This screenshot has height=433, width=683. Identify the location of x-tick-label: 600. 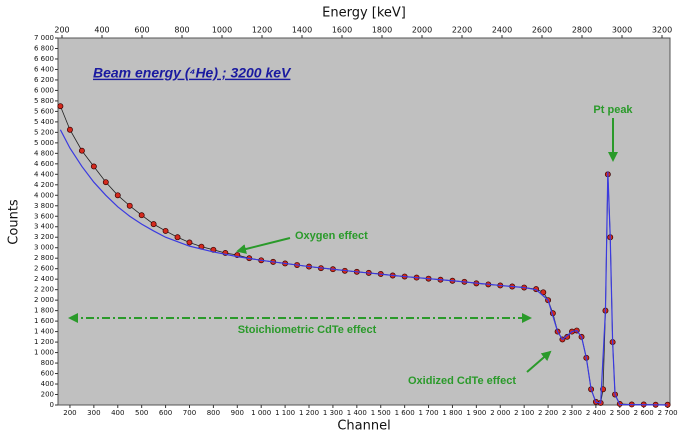
(165, 413).